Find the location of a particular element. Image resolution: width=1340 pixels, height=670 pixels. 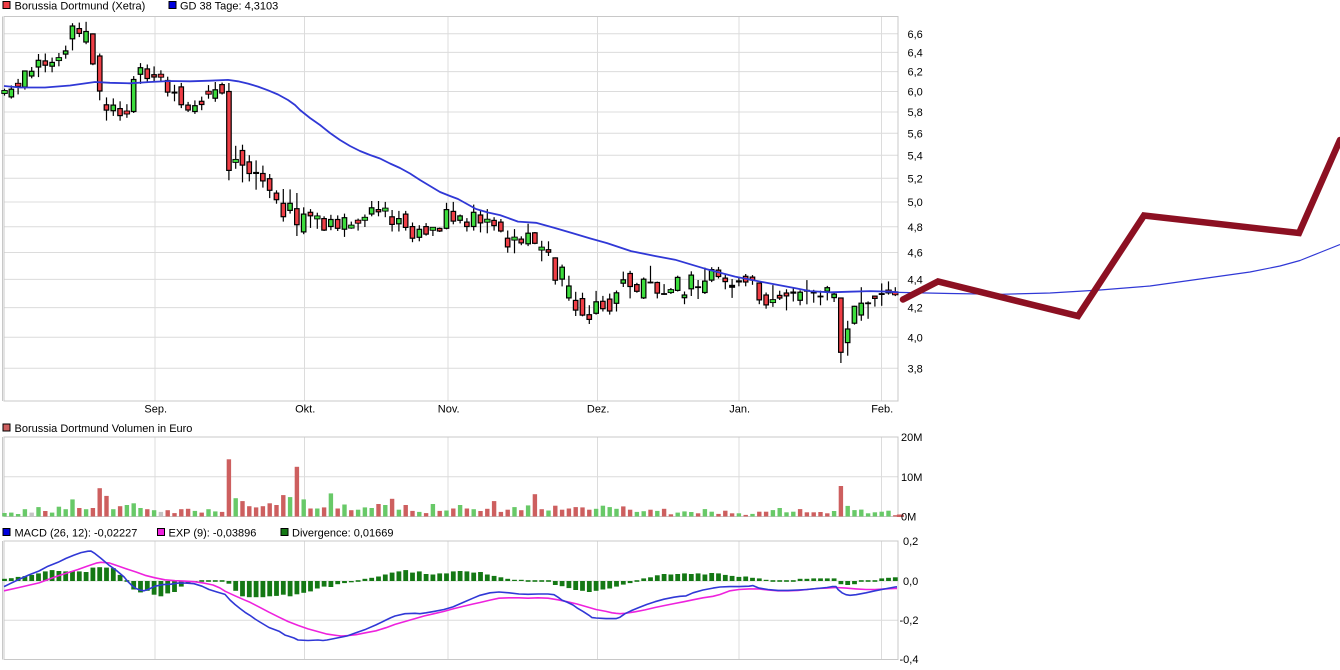

svg-text: 3,8 is located at coordinates (915, 369).